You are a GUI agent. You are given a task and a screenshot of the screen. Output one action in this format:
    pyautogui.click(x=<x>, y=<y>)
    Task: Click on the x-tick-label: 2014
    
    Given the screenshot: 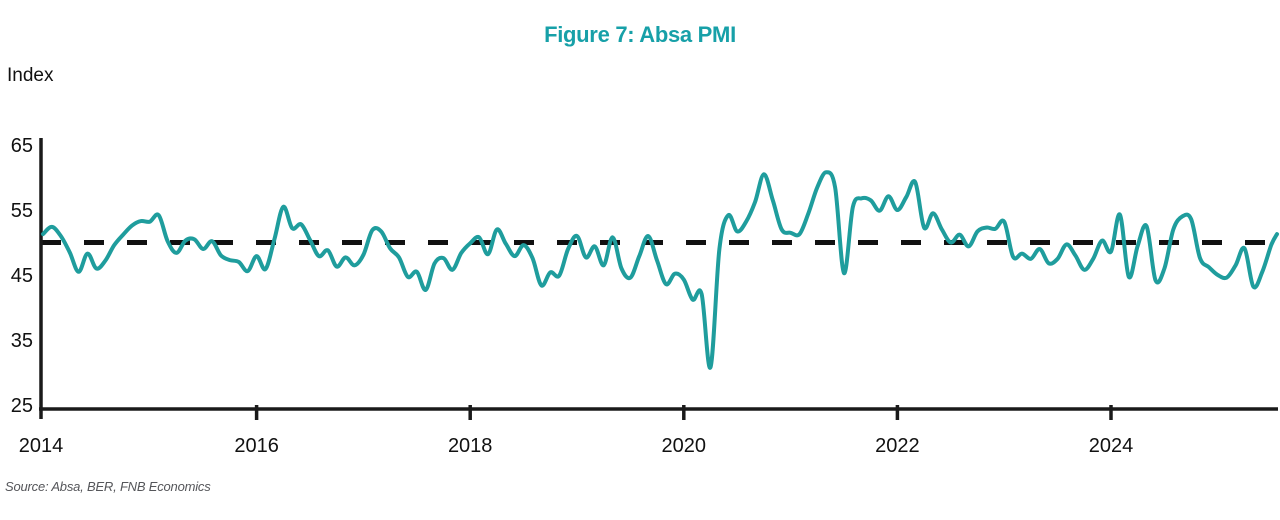 What is the action you would take?
    pyautogui.click(x=41, y=446)
    